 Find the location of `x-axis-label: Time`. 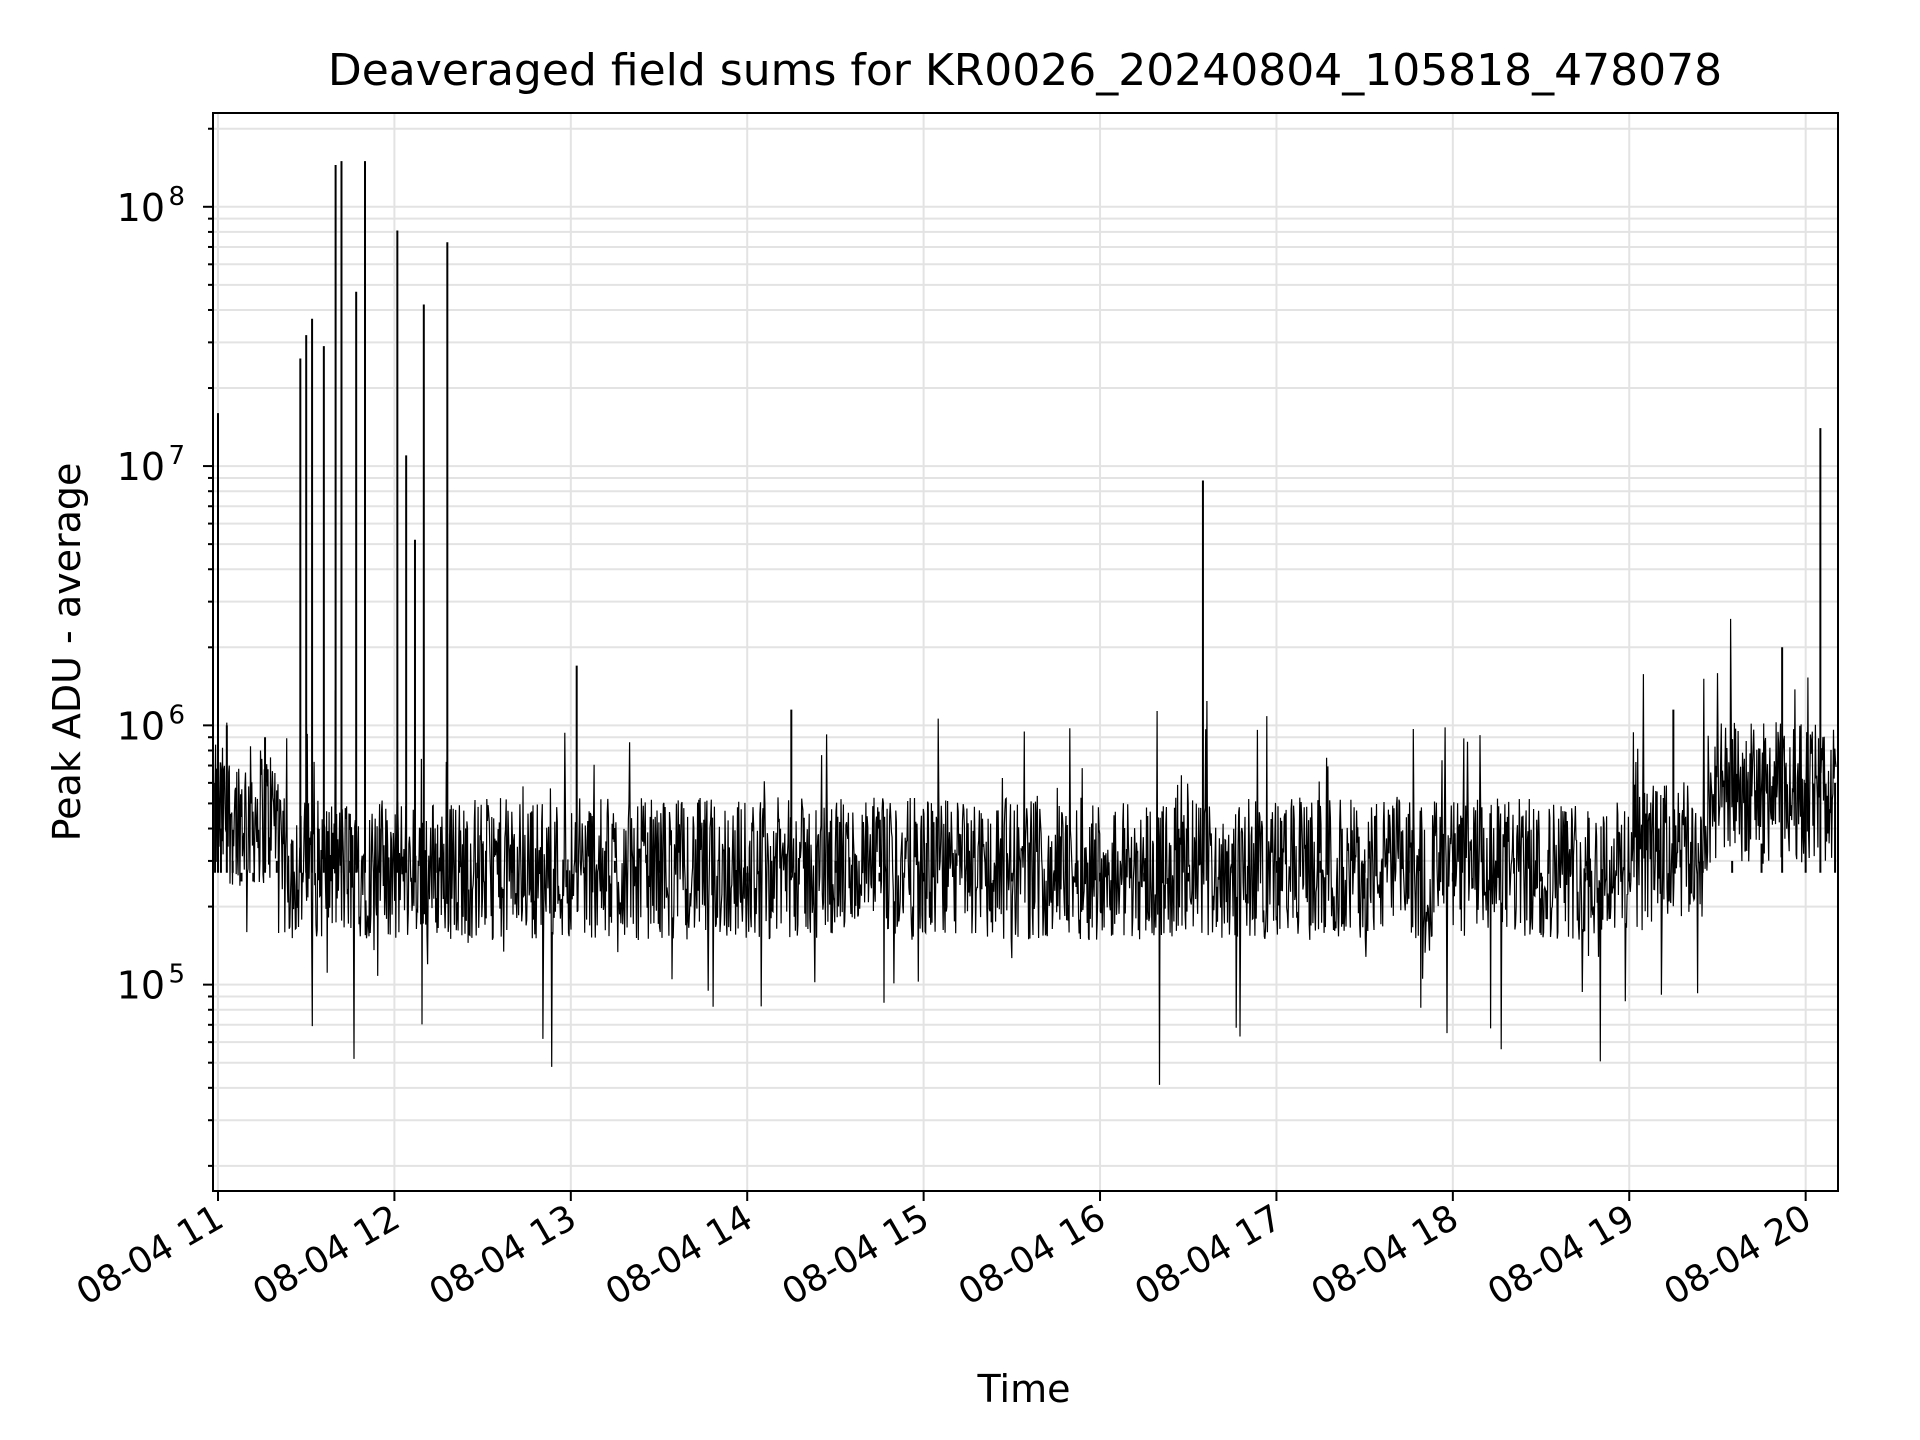

x-axis-label: Time is located at coordinates (1024, 1389).